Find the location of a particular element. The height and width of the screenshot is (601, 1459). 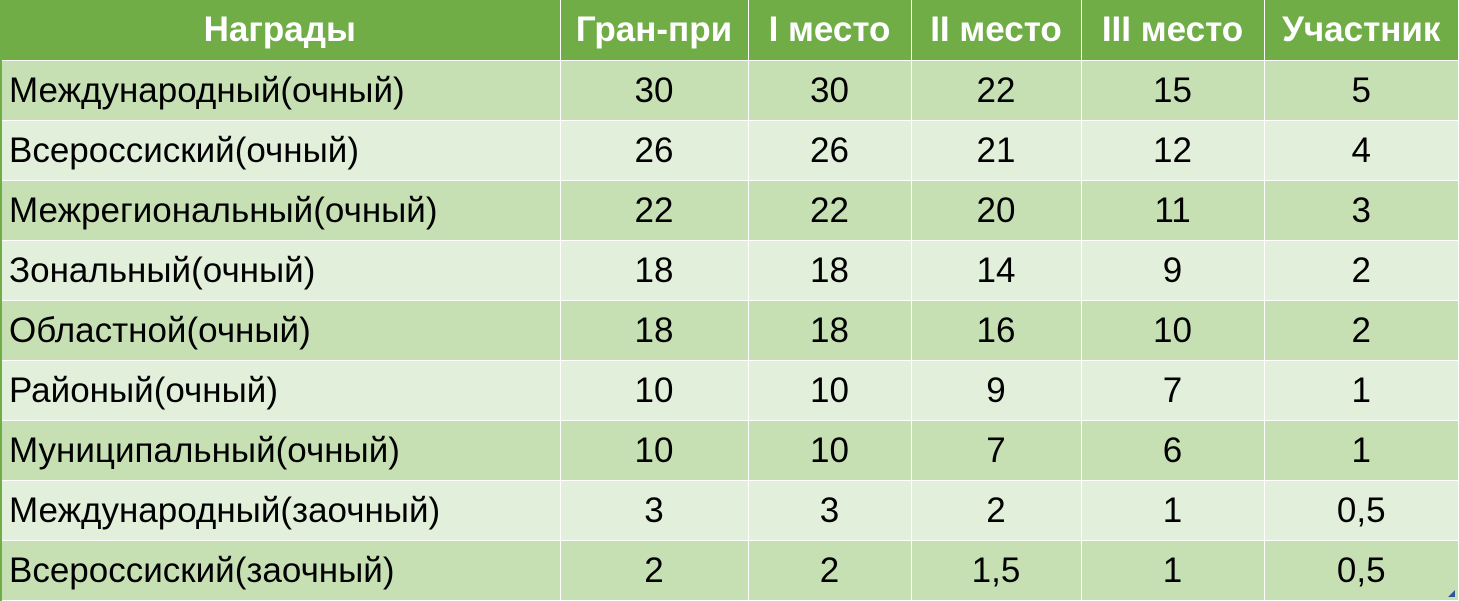

row-label: Международный(заочный) is located at coordinates (280, 510).